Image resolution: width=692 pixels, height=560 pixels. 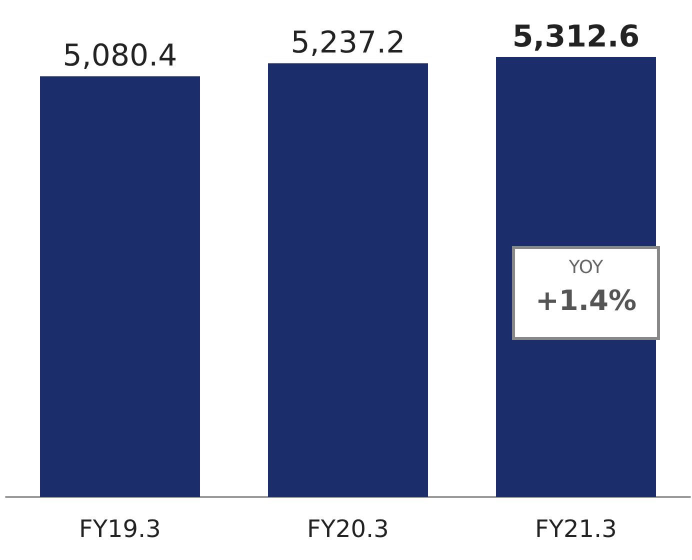 I want to click on data-label: 5,080.4, so click(x=120, y=56).